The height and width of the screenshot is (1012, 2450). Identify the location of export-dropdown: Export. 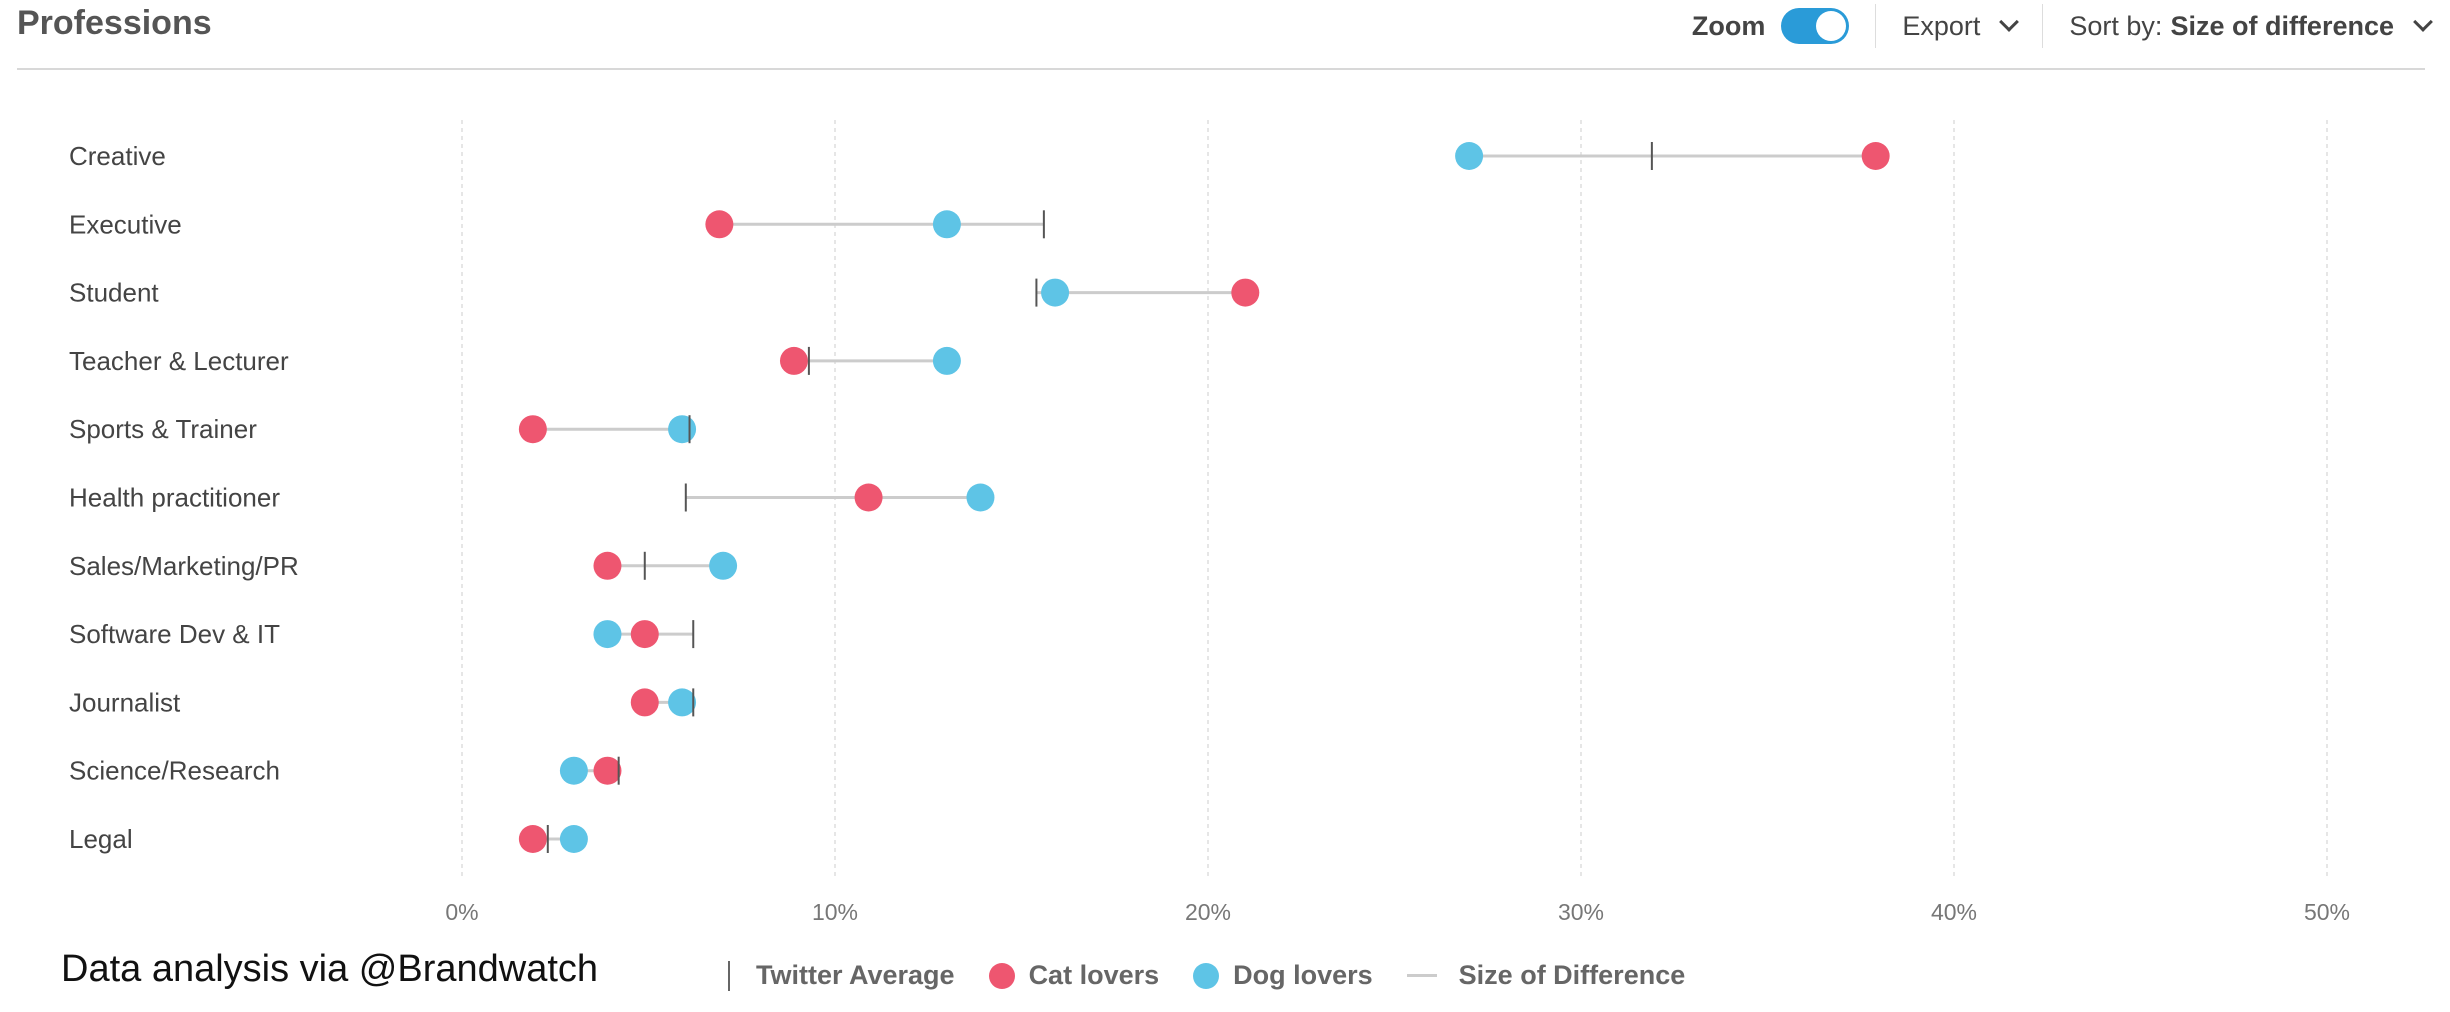
(1961, 26).